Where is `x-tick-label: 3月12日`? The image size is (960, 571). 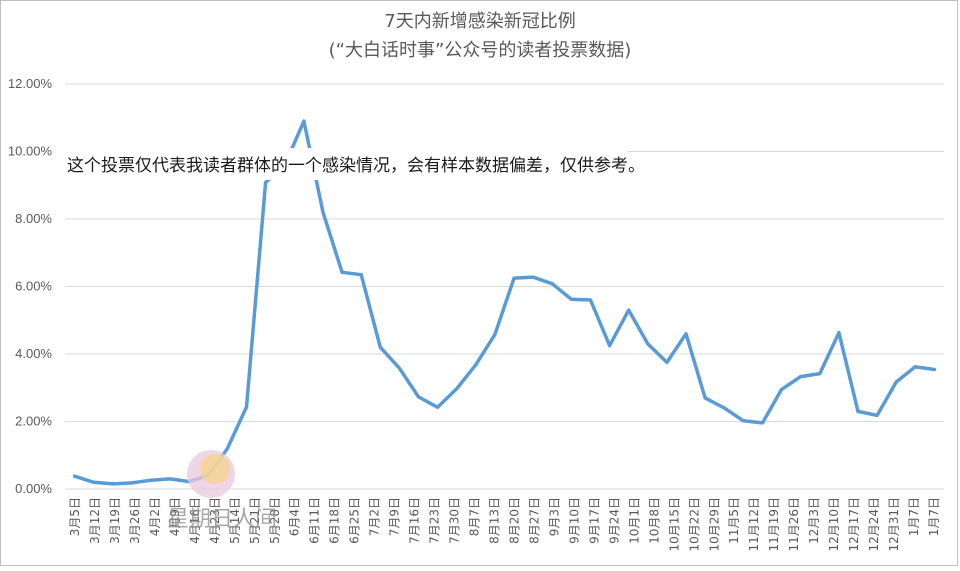
x-tick-label: 3月12日 is located at coordinates (95, 520).